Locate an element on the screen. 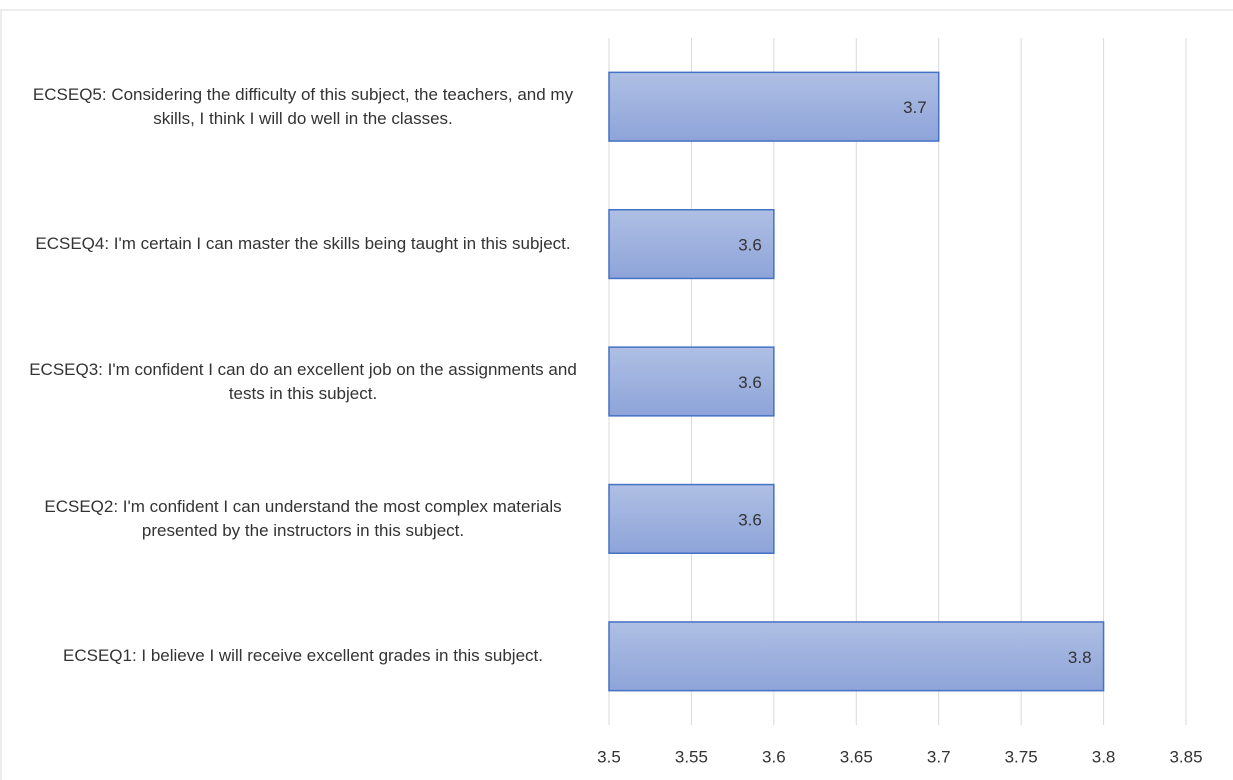  x-tick-label: 3.65 is located at coordinates (856, 756).